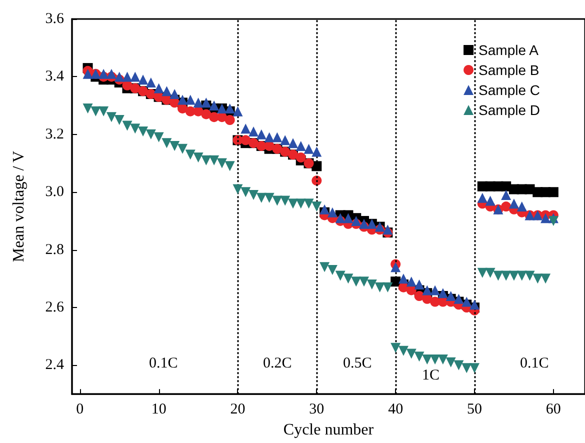 The height and width of the screenshot is (443, 585). Describe the element at coordinates (509, 110) in the screenshot. I see `legend-label: Sample D` at that location.